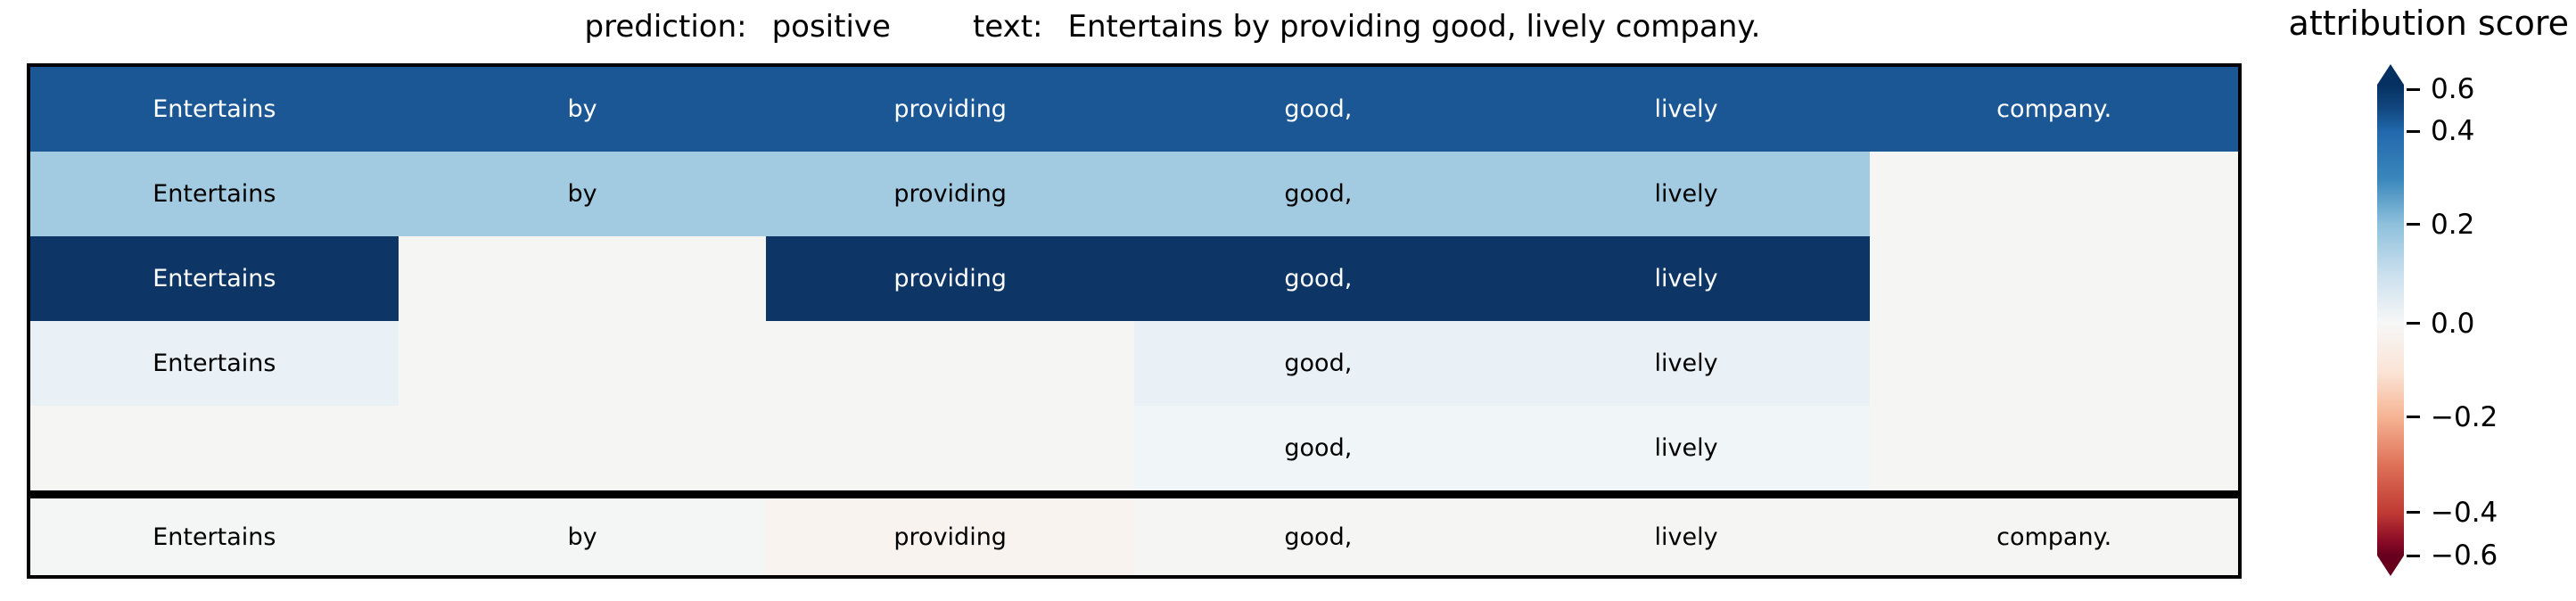  I want to click on colorbar-tick-label: −0.2, so click(2464, 416).